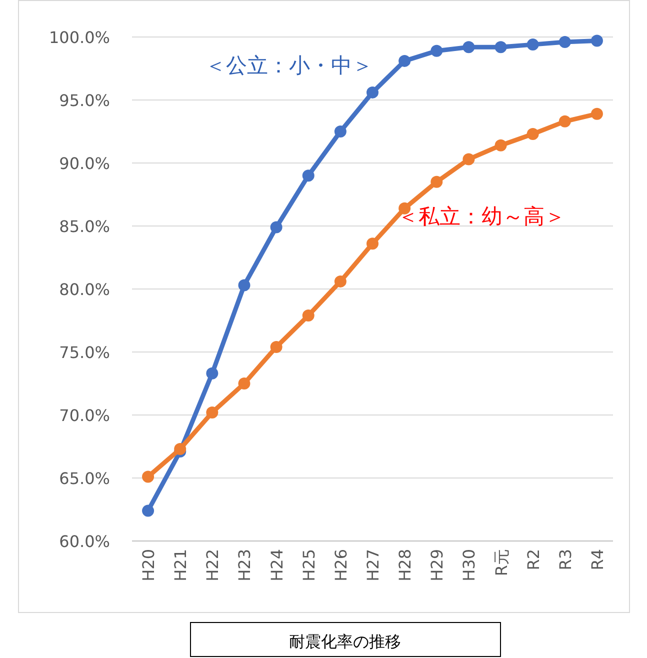 Image resolution: width=647 pixels, height=658 pixels. What do you see at coordinates (244, 565) in the screenshot?
I see `x-tick-label: H23` at bounding box center [244, 565].